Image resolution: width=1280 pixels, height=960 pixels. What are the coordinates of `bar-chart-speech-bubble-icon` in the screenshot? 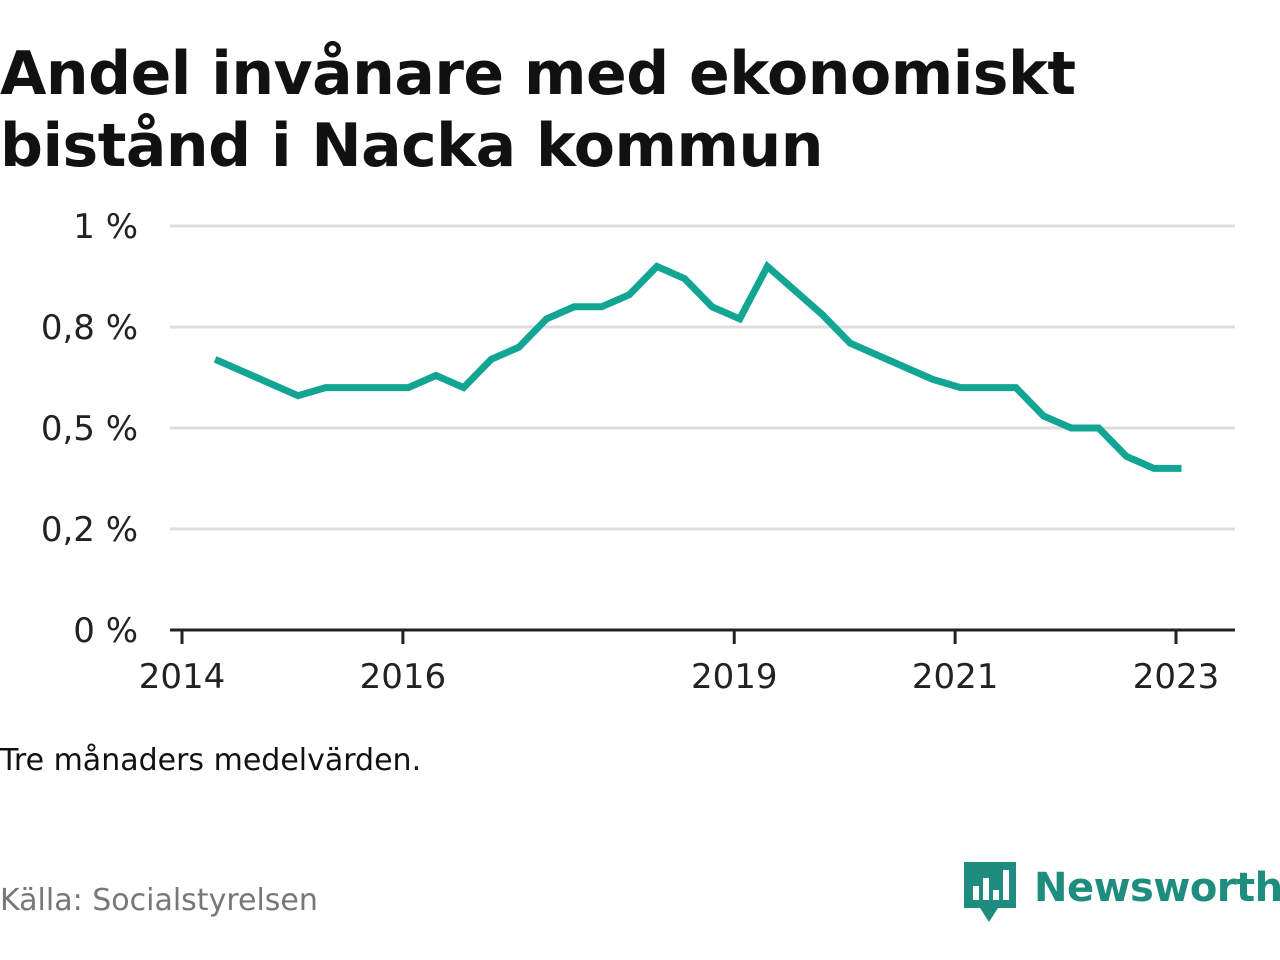 It's located at (990, 892).